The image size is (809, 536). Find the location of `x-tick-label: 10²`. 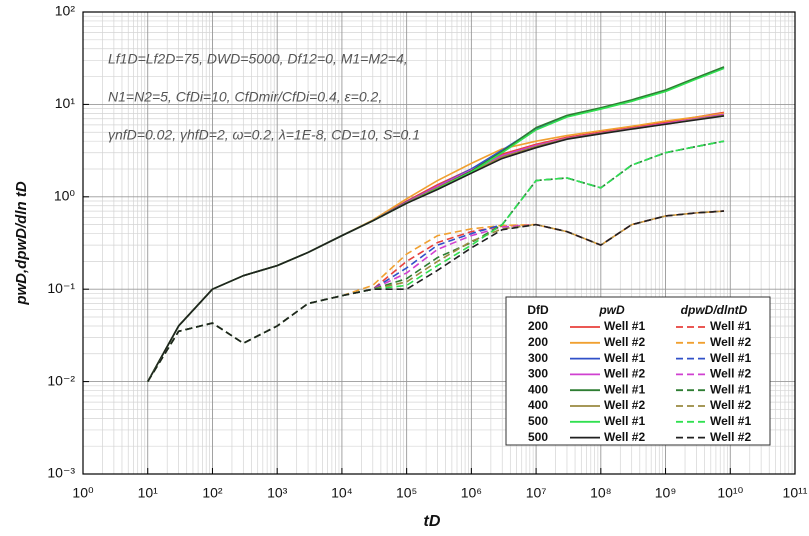

x-tick-label: 10² is located at coordinates (212, 493).